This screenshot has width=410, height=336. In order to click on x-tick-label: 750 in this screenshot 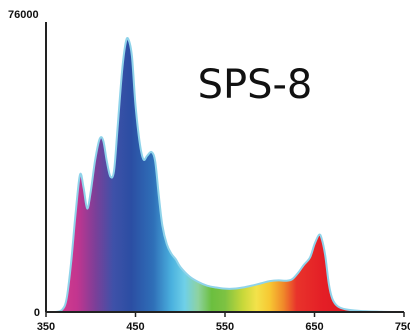, I will do `click(402, 327)`.